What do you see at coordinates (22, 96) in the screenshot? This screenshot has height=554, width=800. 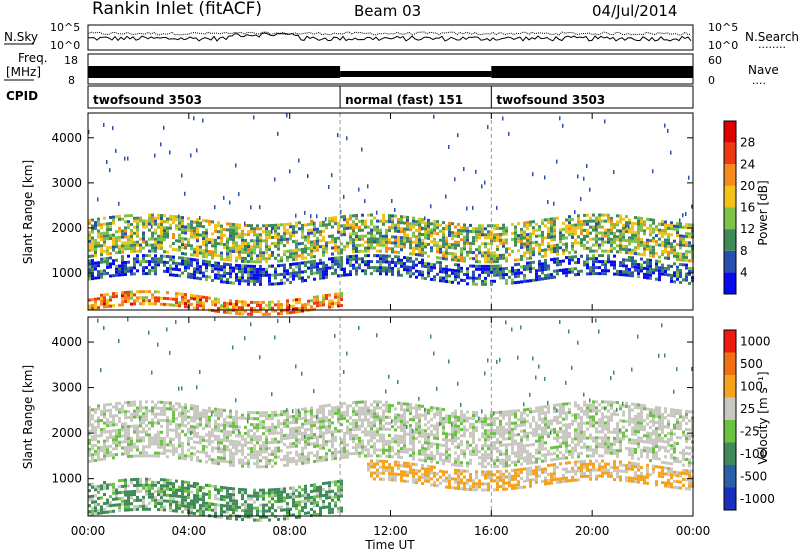 I see `cpid-label: CPID` at bounding box center [22, 96].